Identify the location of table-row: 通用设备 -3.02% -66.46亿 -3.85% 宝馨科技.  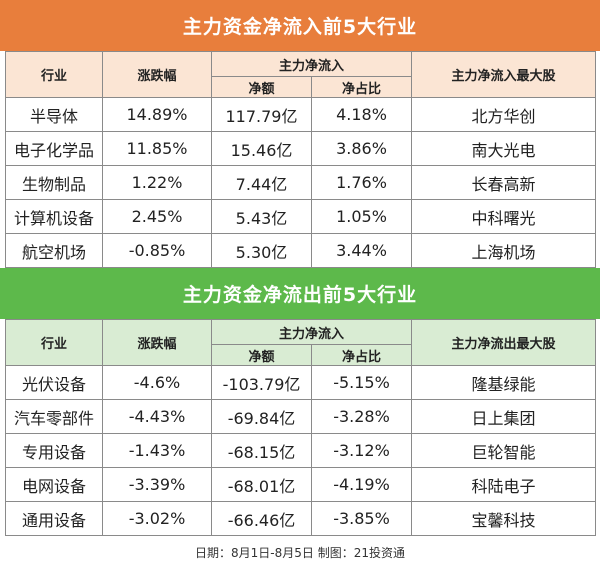
(301, 518).